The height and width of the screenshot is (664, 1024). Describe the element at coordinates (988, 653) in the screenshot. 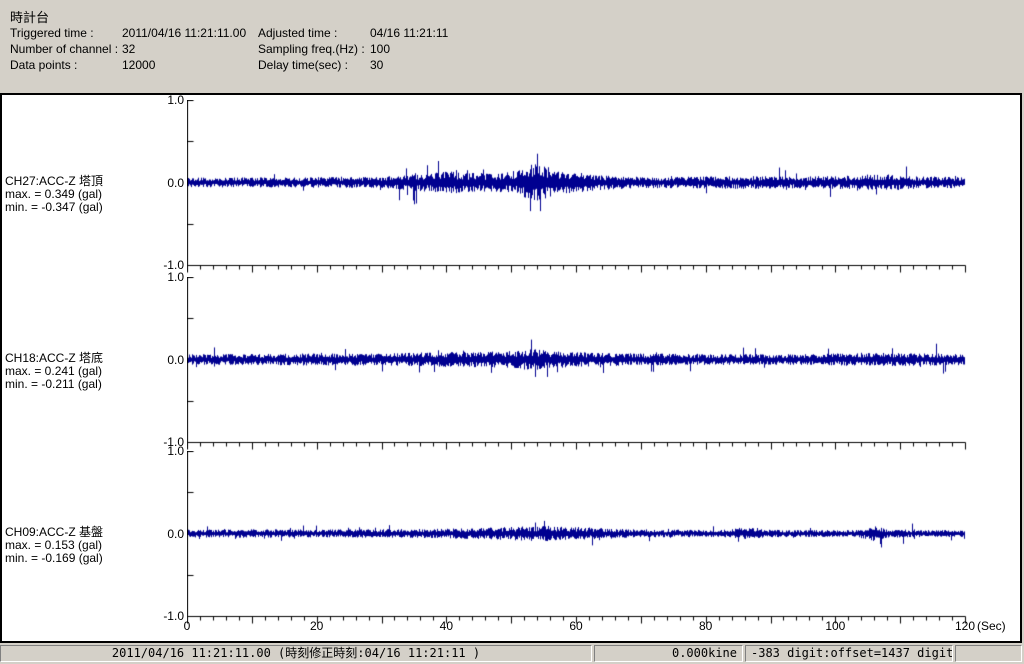

I see `status-panel-empty` at that location.